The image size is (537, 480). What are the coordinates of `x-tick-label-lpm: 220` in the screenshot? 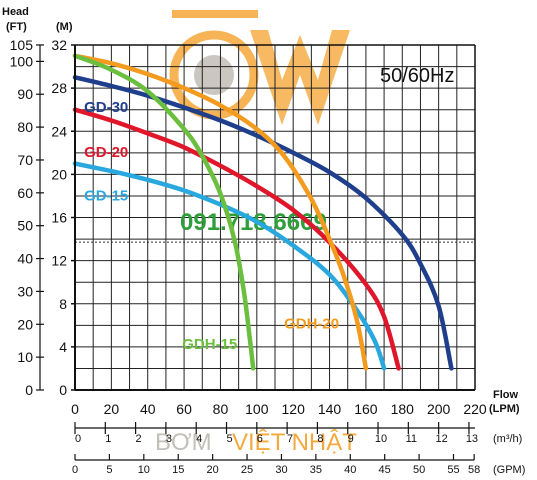 It's located at (475, 409).